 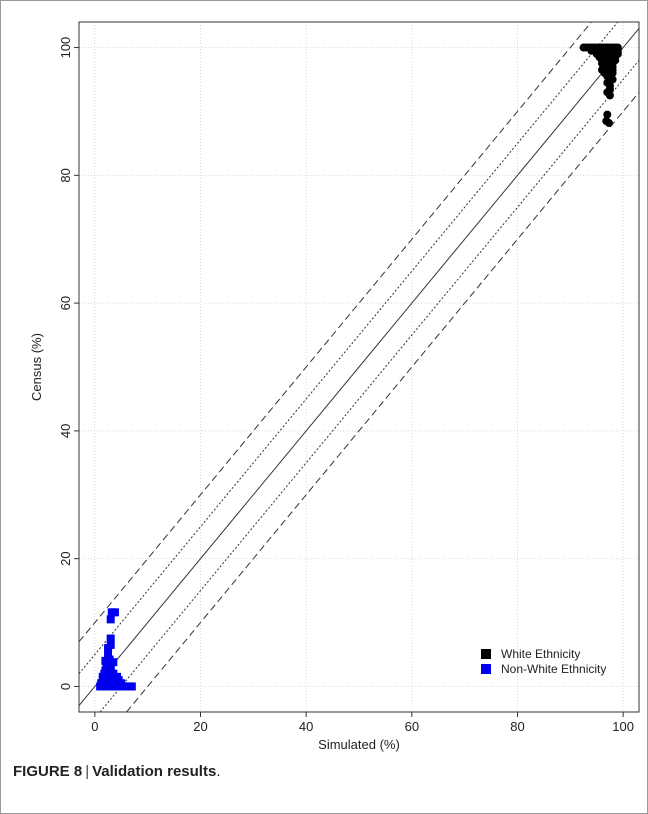 What do you see at coordinates (36, 367) in the screenshot?
I see `y-axis-title: Census (%)` at bounding box center [36, 367].